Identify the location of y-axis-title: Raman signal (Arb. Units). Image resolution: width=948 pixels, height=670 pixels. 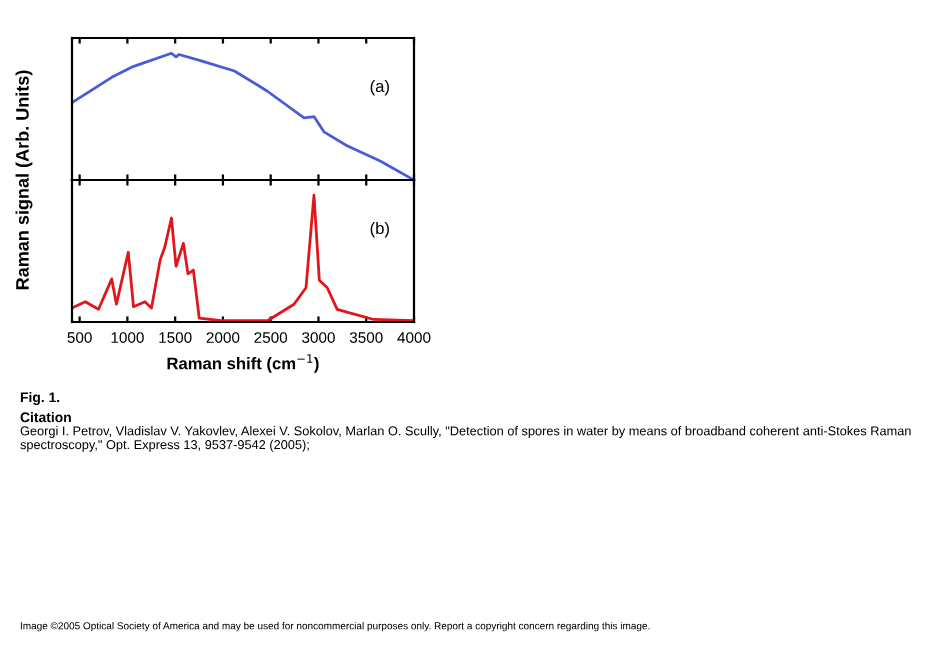
(24, 180).